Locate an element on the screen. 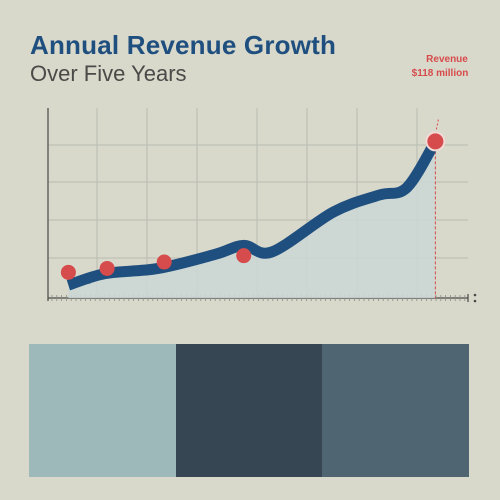 Image resolution: width=500 pixels, height=500 pixels. x-axis-dot-bottom is located at coordinates (475, 301).